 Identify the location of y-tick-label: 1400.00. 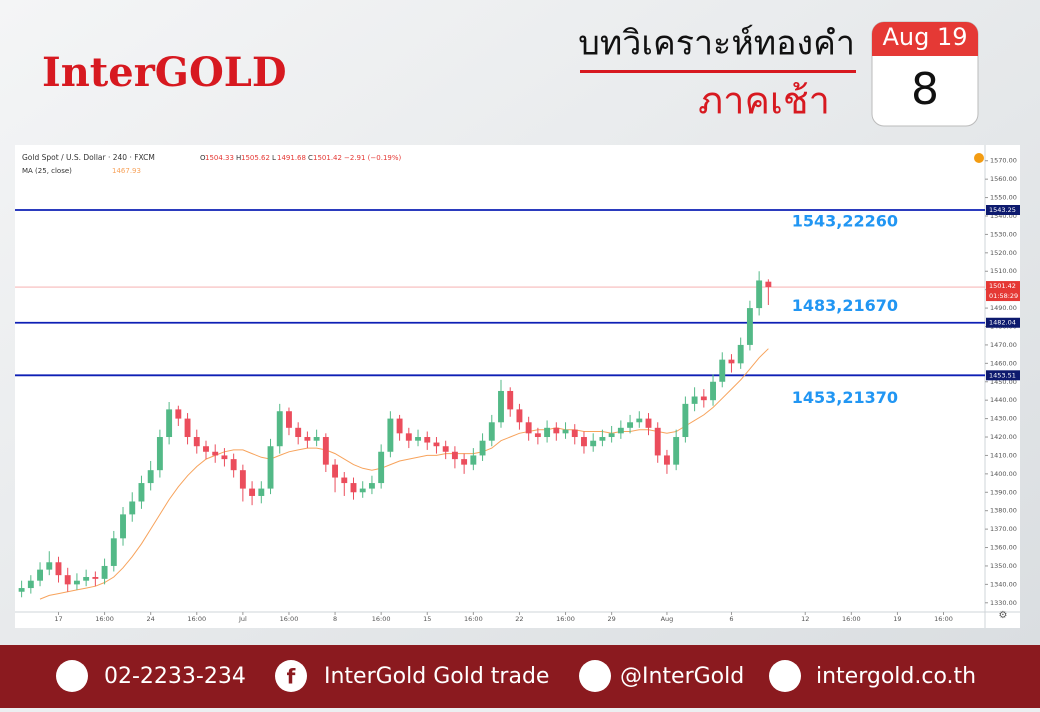
(1003, 474).